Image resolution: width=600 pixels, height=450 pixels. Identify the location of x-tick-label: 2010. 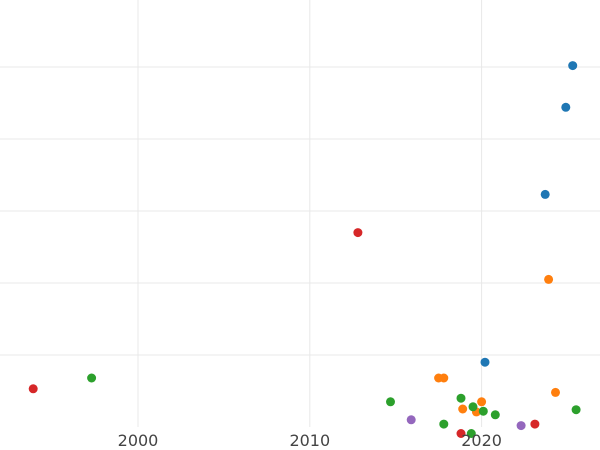
(309, 440).